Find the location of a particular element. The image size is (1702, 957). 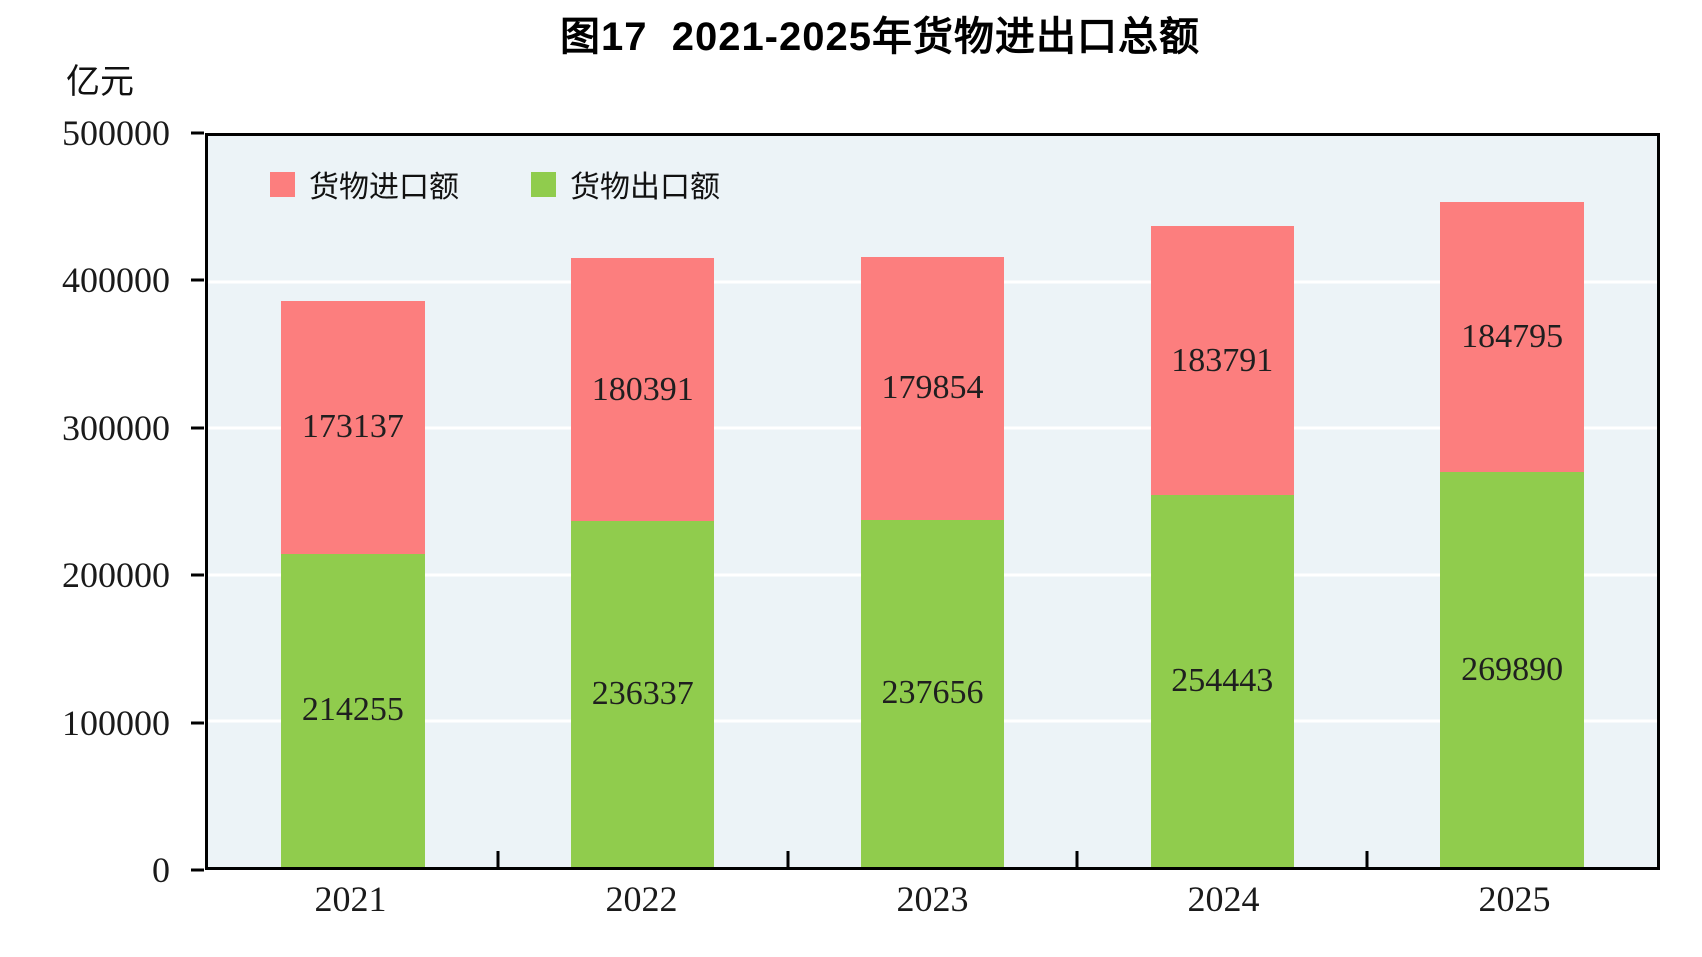

category-2022: 180391 236337 is located at coordinates (643, 501).